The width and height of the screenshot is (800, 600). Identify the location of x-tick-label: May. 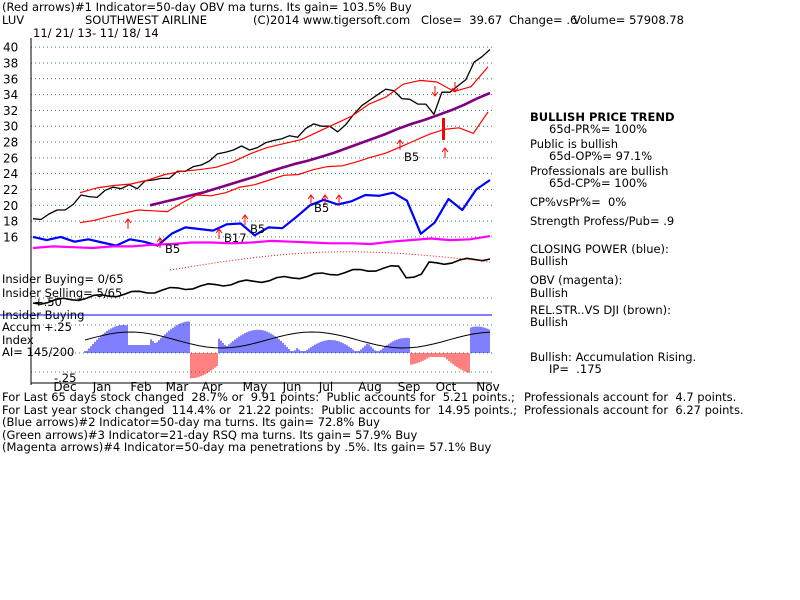
(255, 387).